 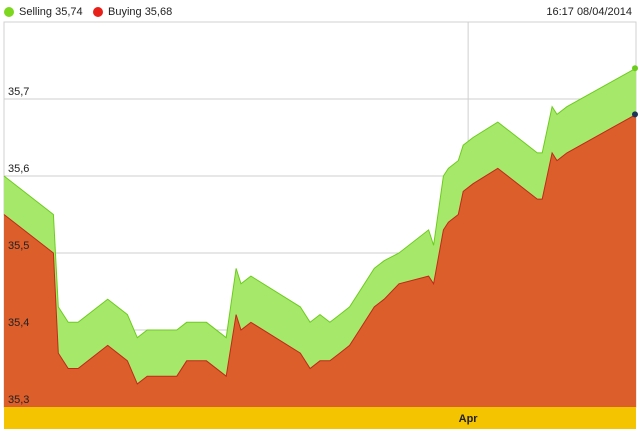 What do you see at coordinates (18, 92) in the screenshot?
I see `y-tick-label: 35,7` at bounding box center [18, 92].